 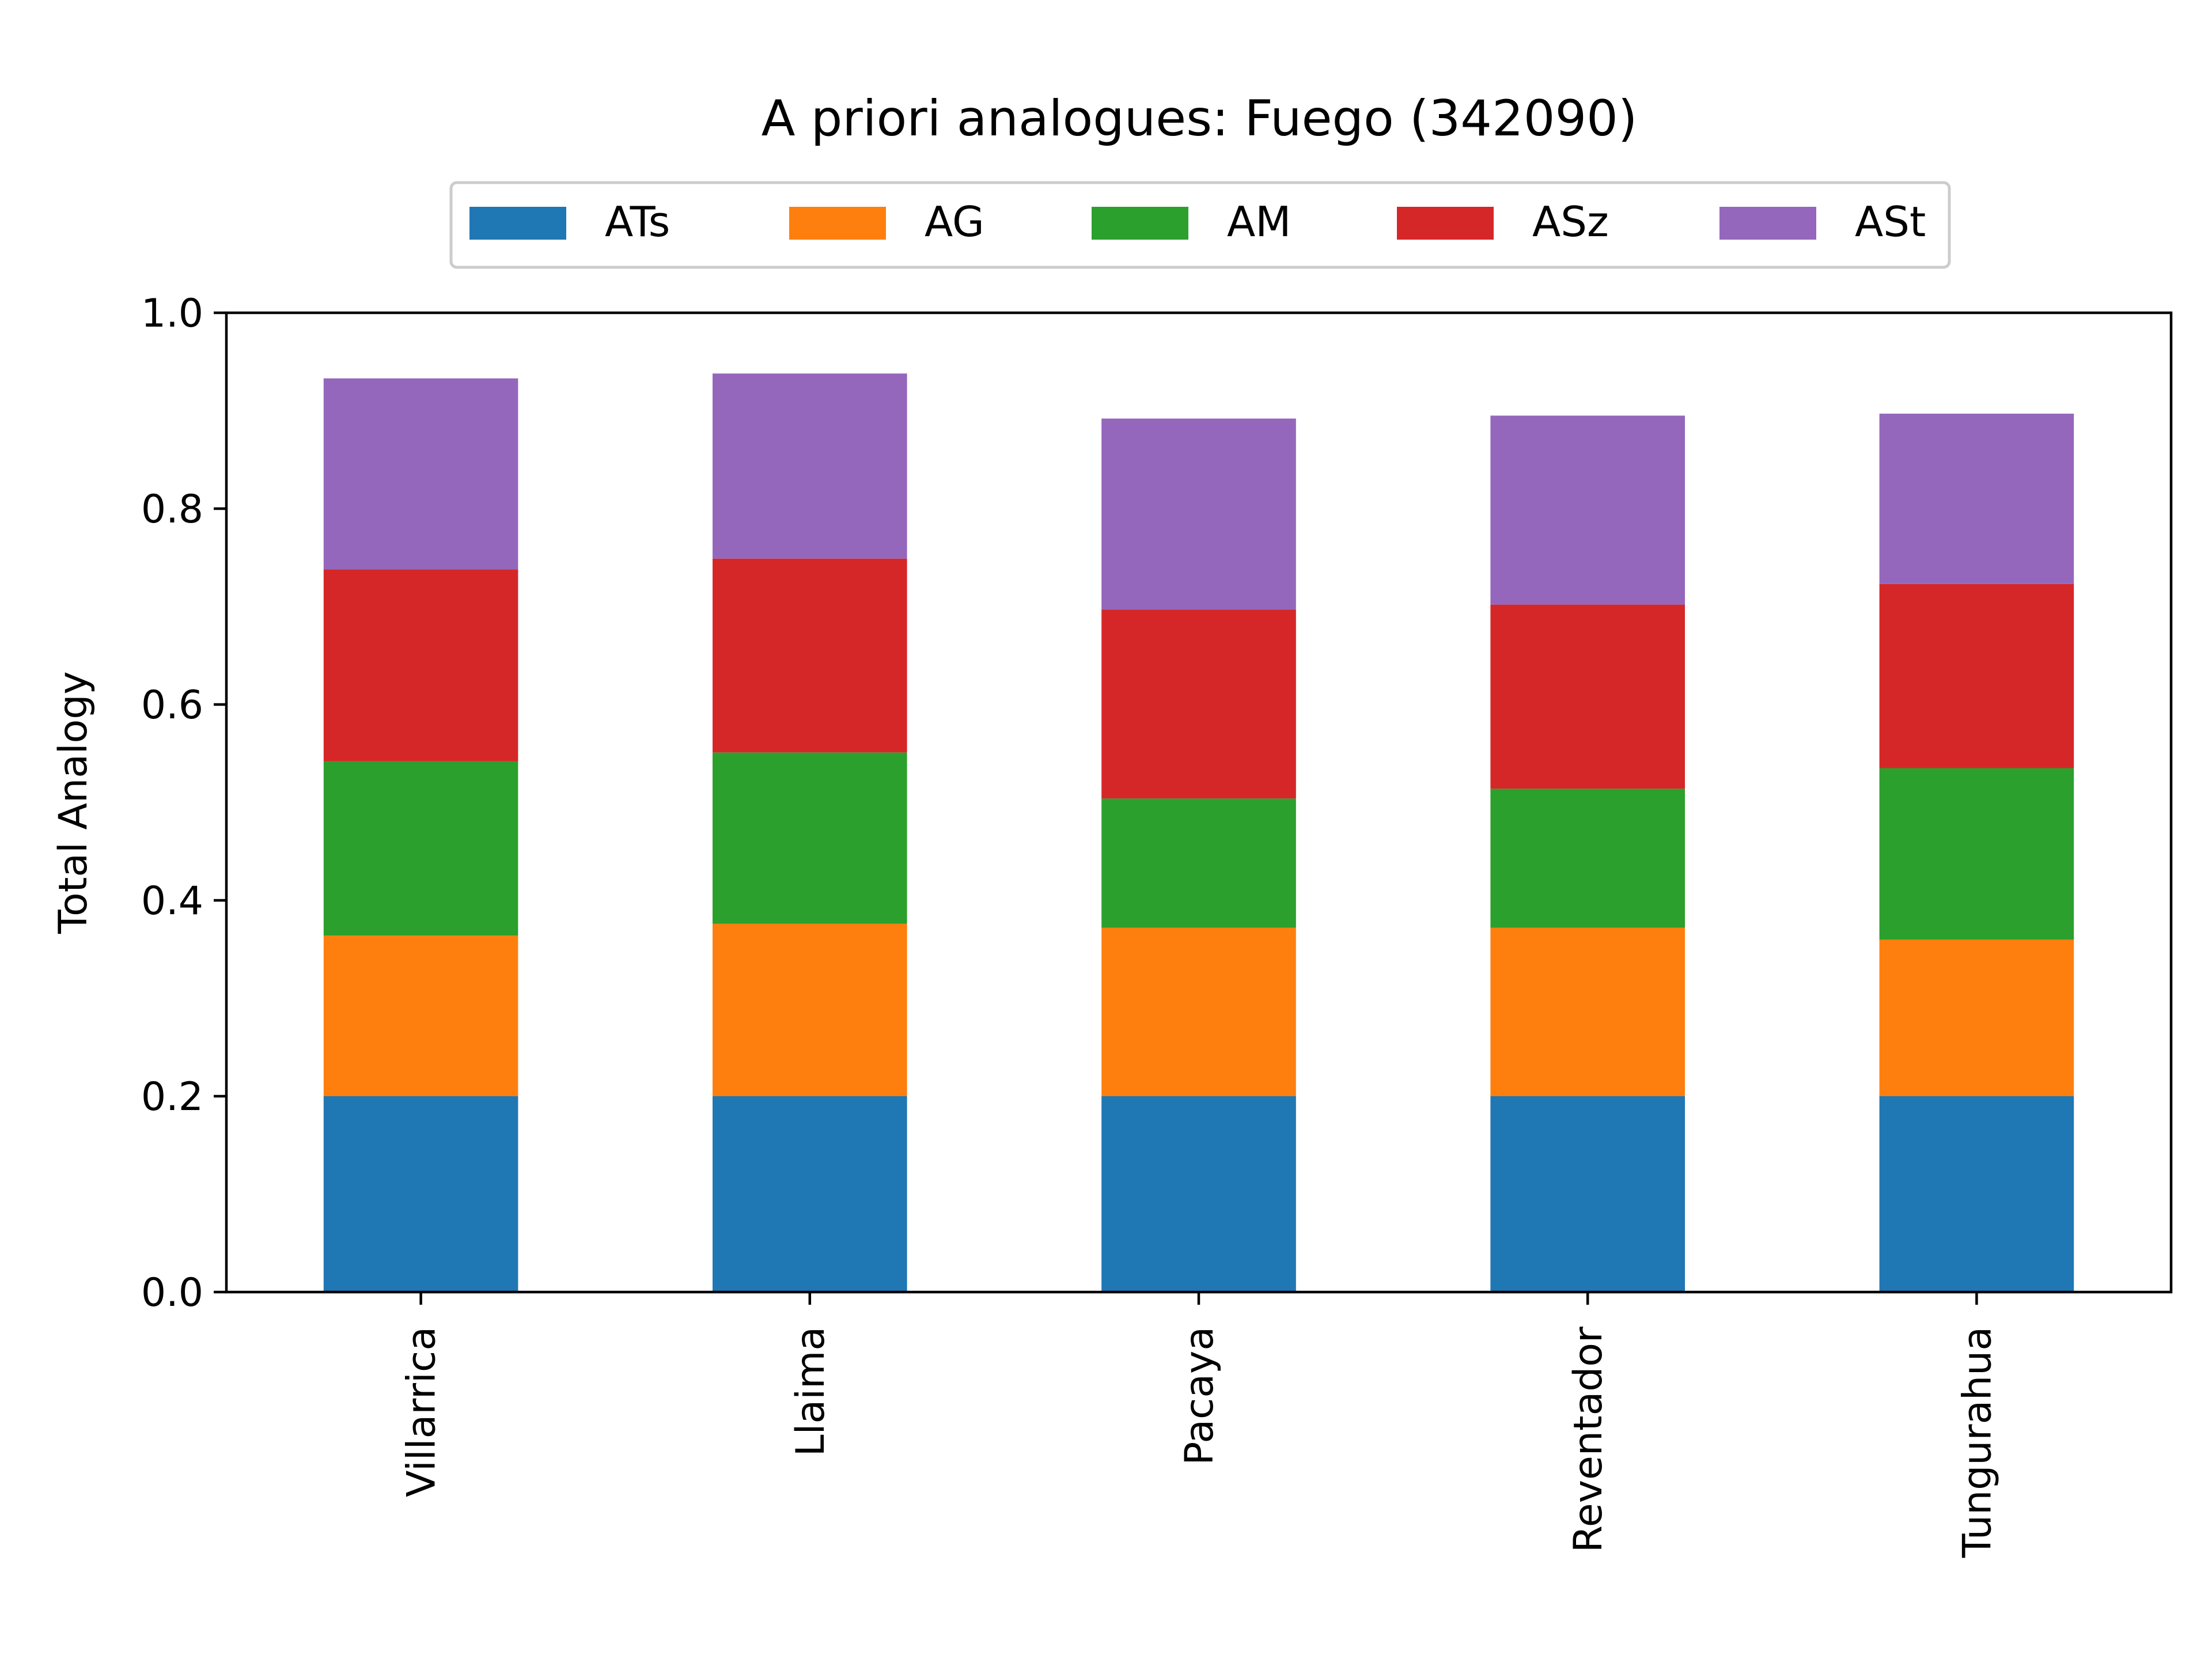 I want to click on legend-label-ag: AG, so click(x=954, y=222).